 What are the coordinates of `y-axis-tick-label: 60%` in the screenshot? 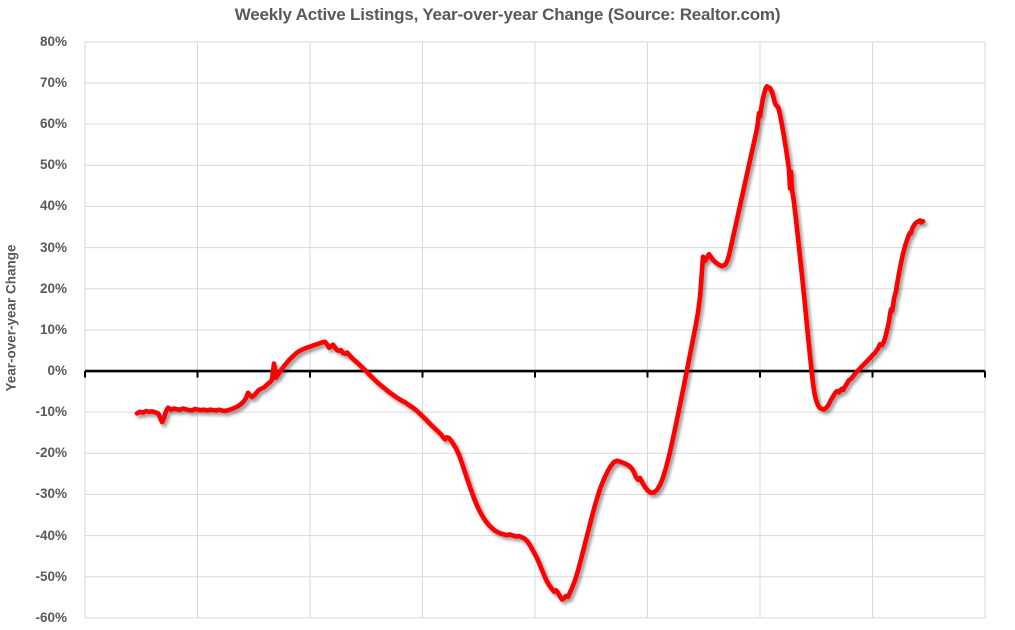 It's located at (53, 124).